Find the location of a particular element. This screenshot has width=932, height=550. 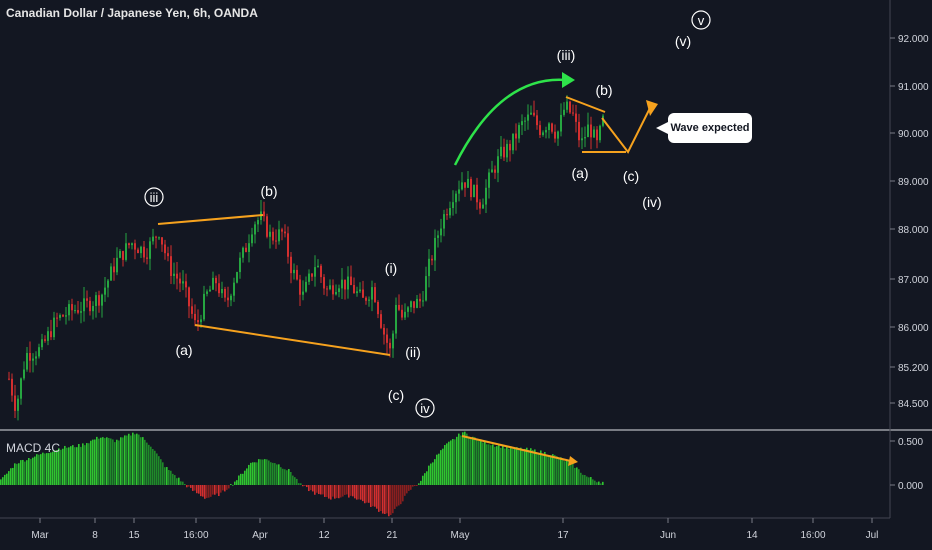

momentum-arrowhead is located at coordinates (568, 80).